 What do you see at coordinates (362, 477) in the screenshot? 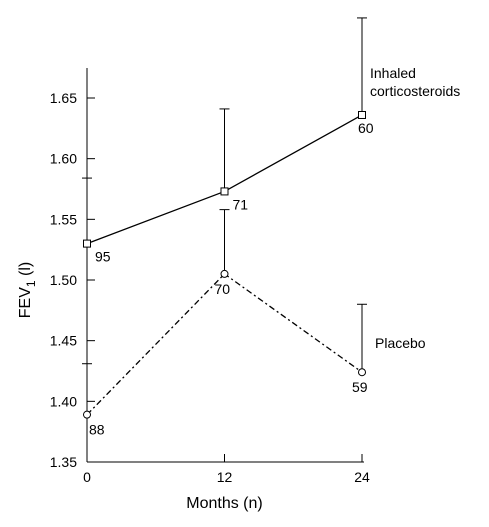
I see `x-tick-label: 24` at bounding box center [362, 477].